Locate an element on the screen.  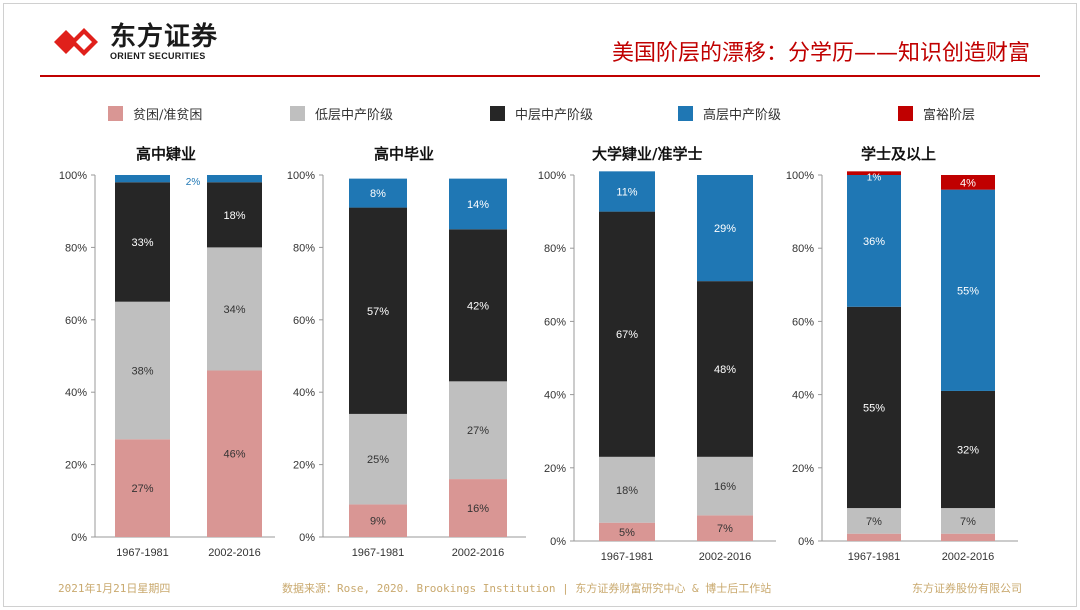
legend-label-upper-middle: 高层中产阶级 is located at coordinates (742, 115).